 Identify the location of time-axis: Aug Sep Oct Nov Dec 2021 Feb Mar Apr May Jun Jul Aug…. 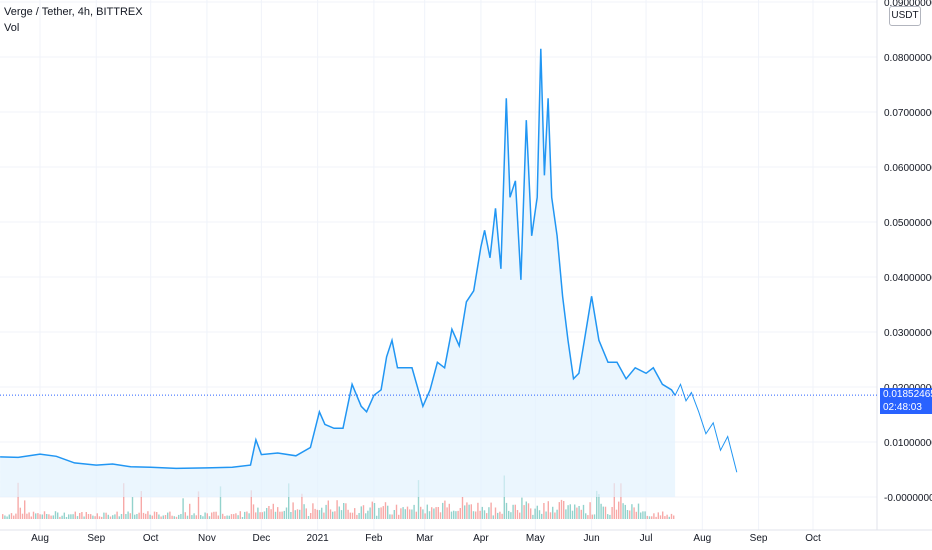
(426, 538).